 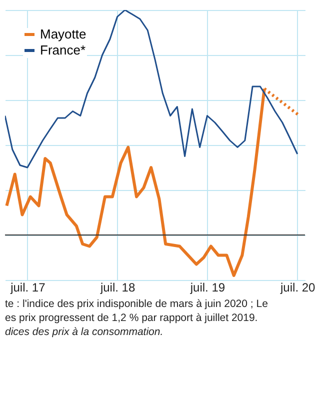 I want to click on text: es prix progressent de 1,2 % par rapport à juillet 2019., so click(x=131, y=318).